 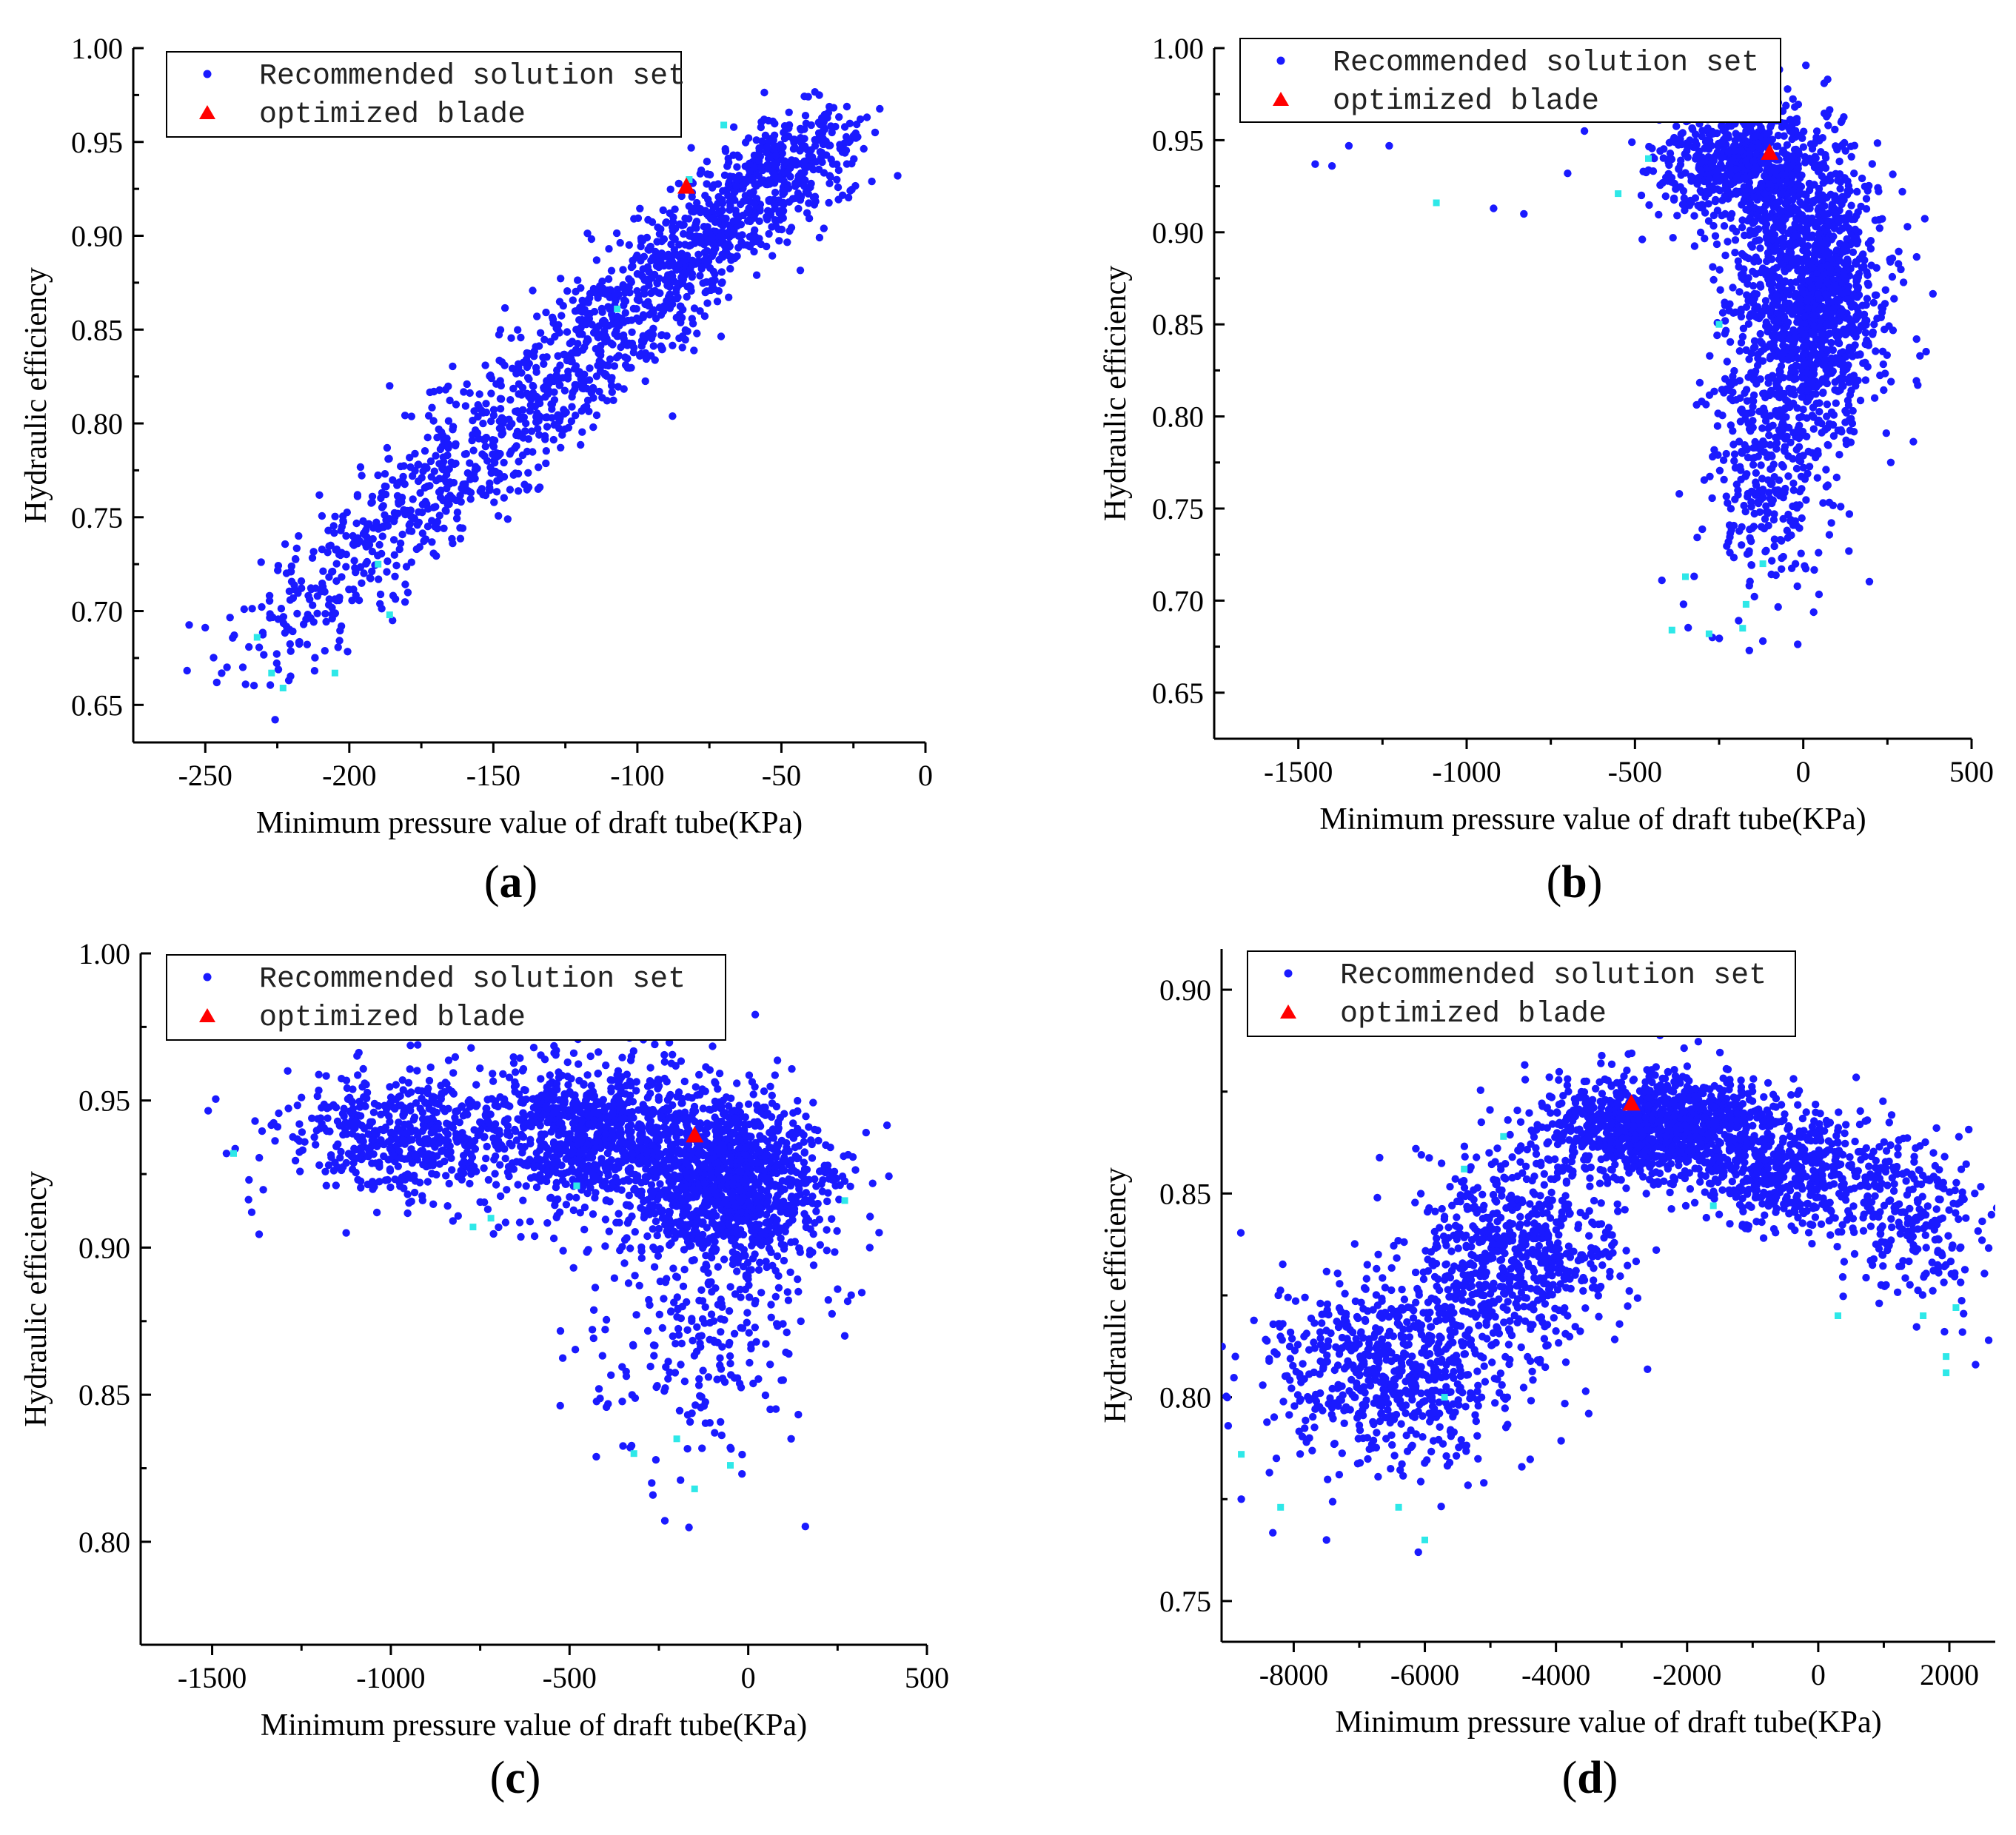 I want to click on y-tick-label: 0.85, so click(x=1178, y=324).